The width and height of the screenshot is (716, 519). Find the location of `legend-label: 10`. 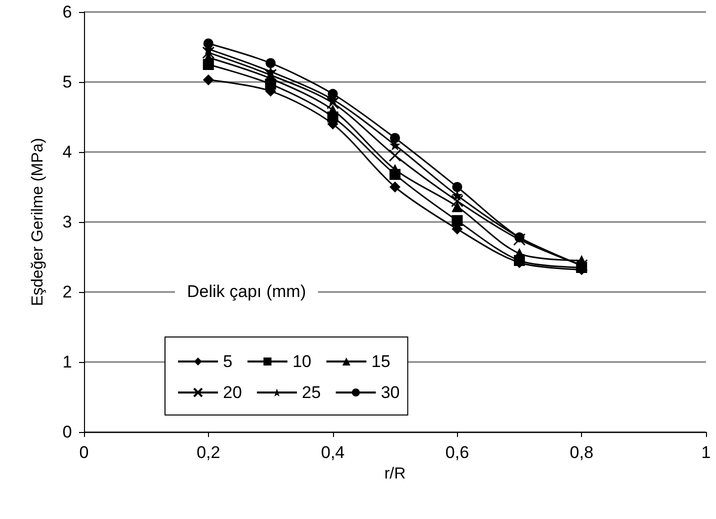

legend-label: 10 is located at coordinates (302, 361).